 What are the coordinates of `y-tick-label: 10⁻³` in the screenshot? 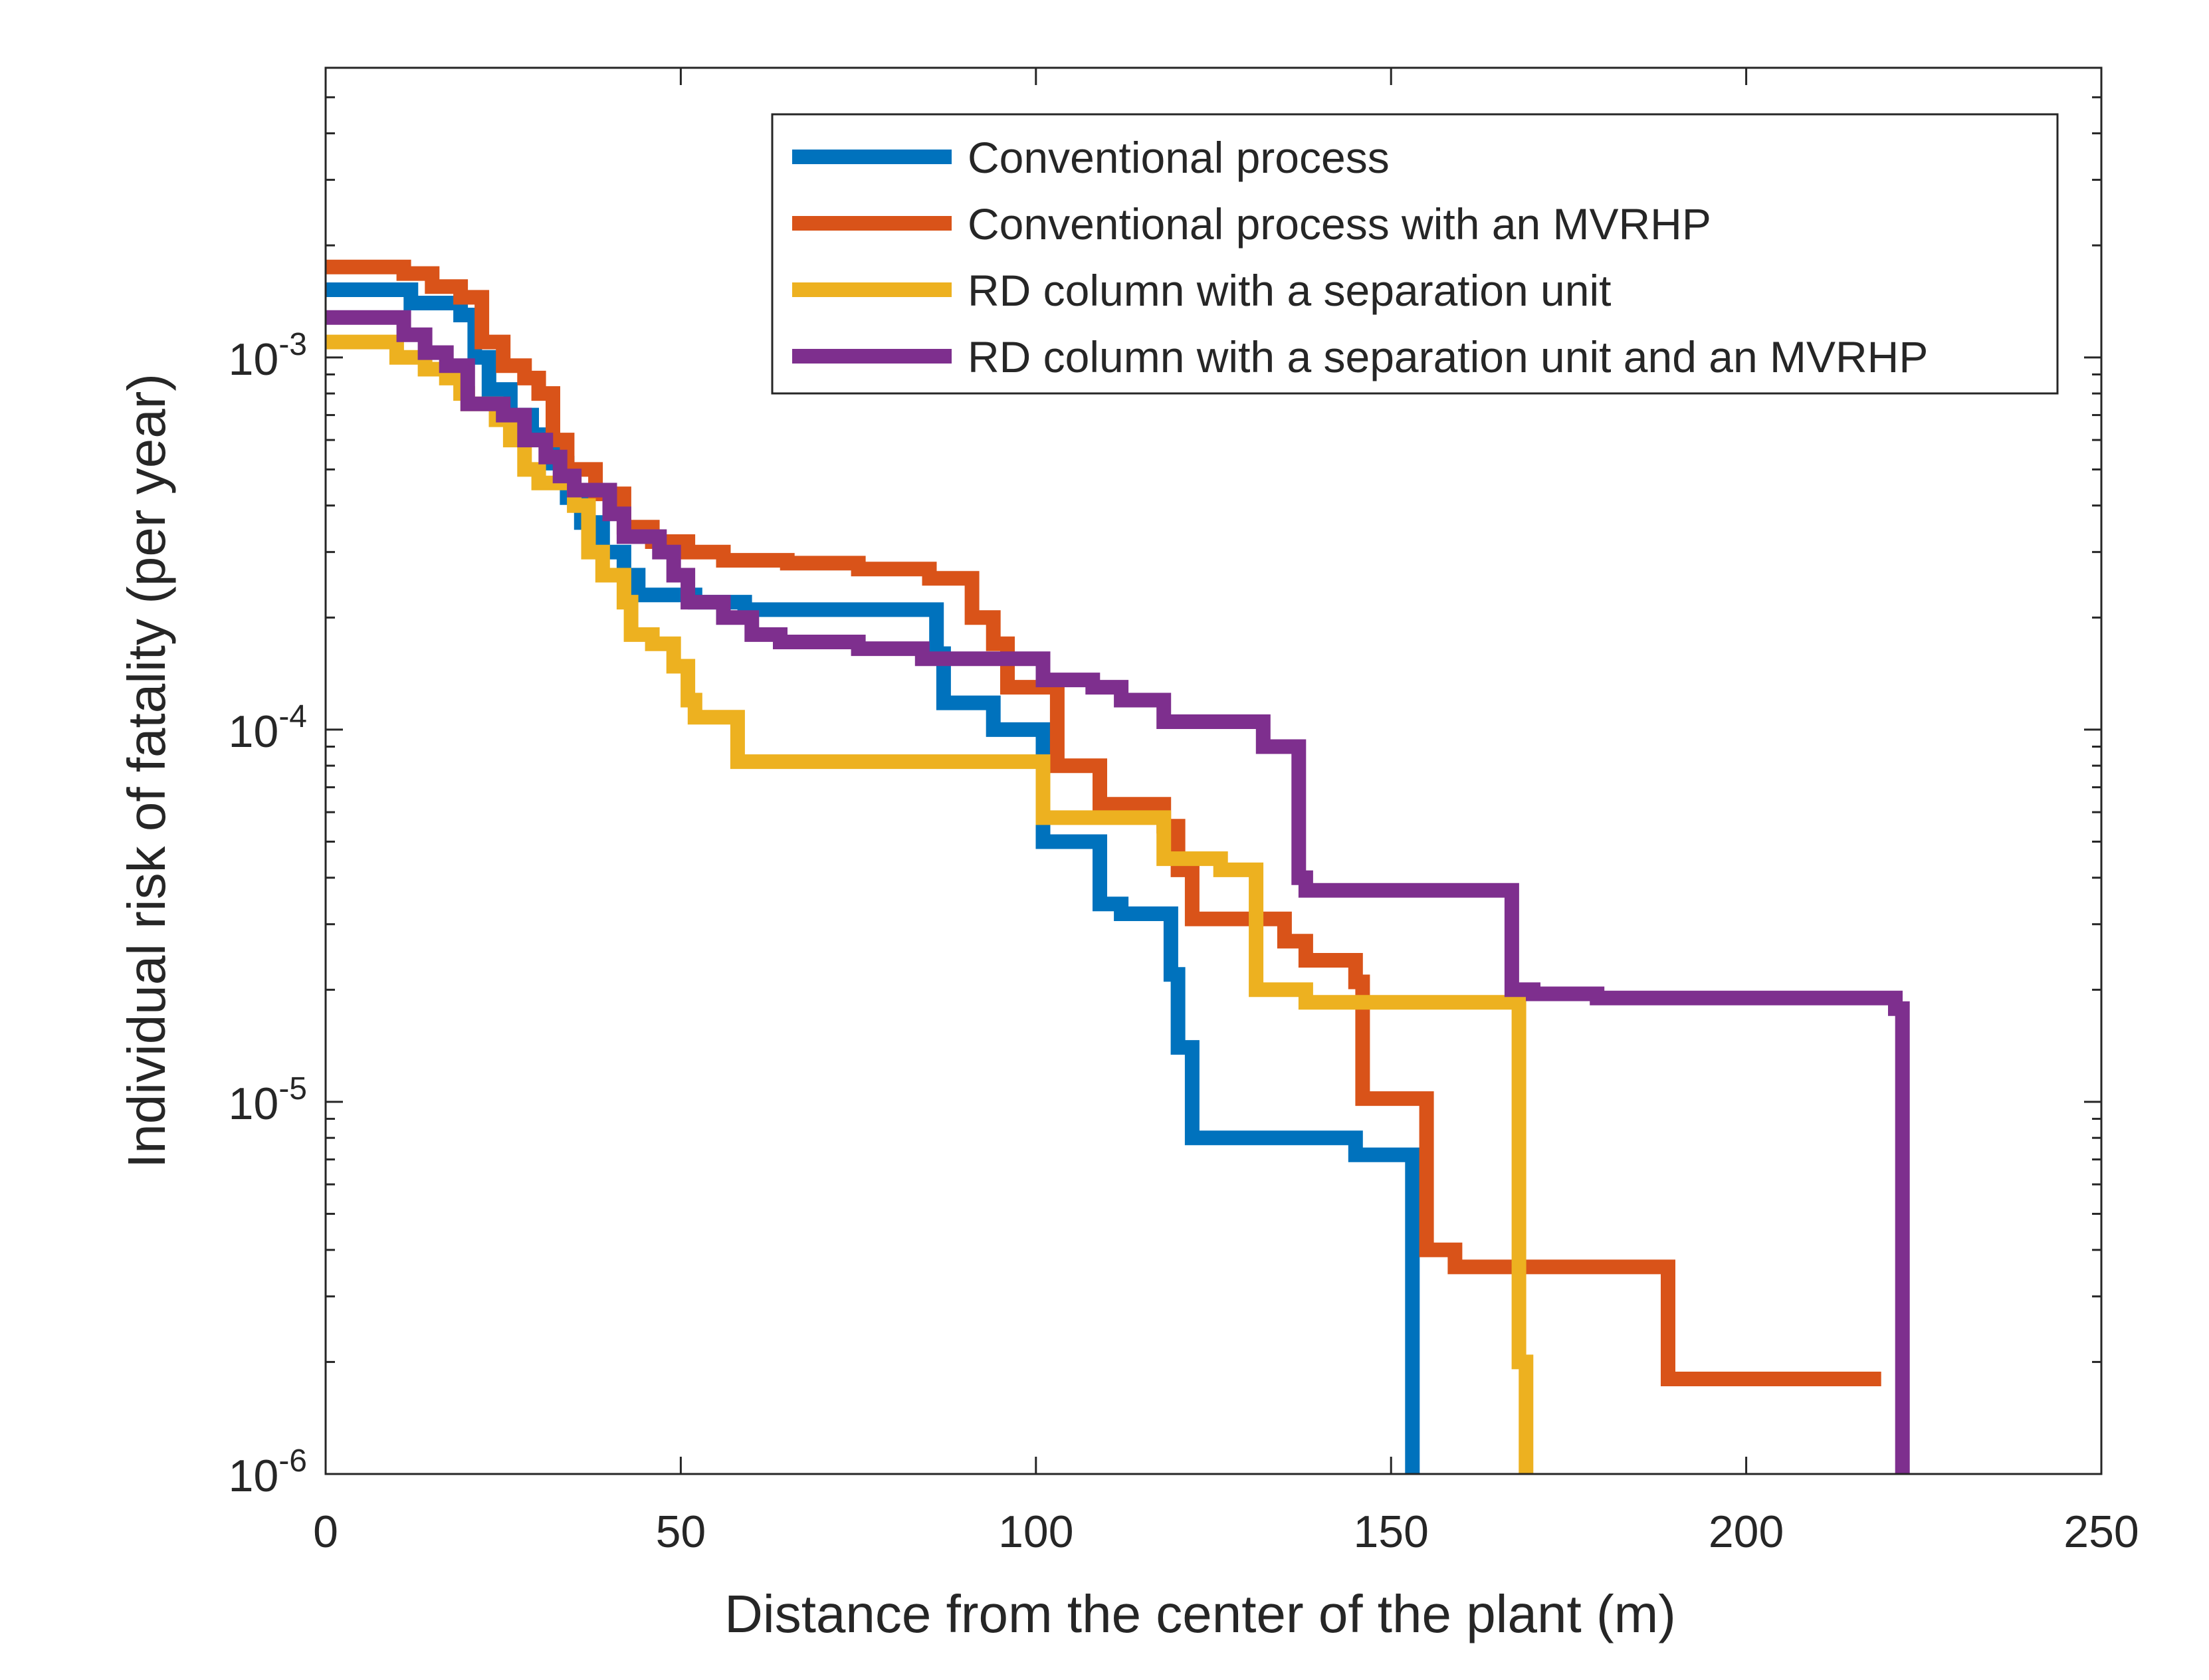 It's located at (268, 356).